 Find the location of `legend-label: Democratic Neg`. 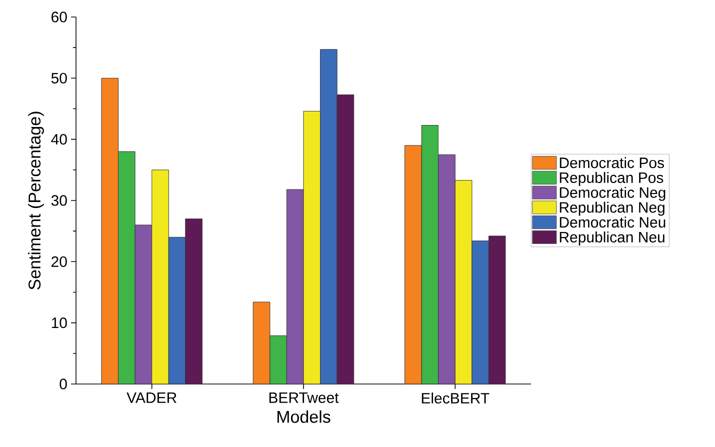

legend-label: Democratic Neg is located at coordinates (613, 193).